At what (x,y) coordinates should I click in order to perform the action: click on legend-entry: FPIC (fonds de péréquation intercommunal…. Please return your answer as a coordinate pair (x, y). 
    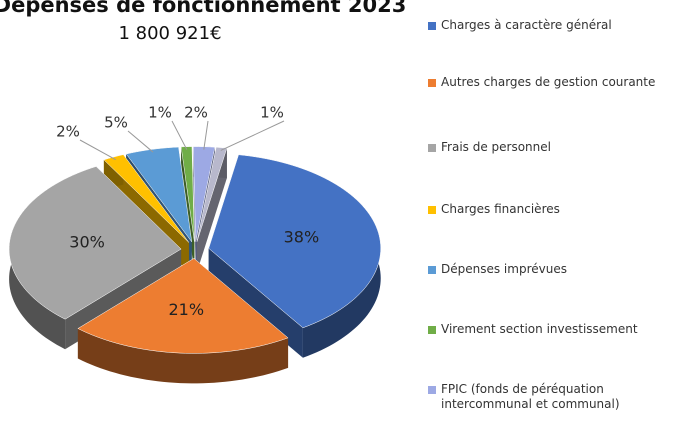
    Looking at the image, I should click on (558, 397).